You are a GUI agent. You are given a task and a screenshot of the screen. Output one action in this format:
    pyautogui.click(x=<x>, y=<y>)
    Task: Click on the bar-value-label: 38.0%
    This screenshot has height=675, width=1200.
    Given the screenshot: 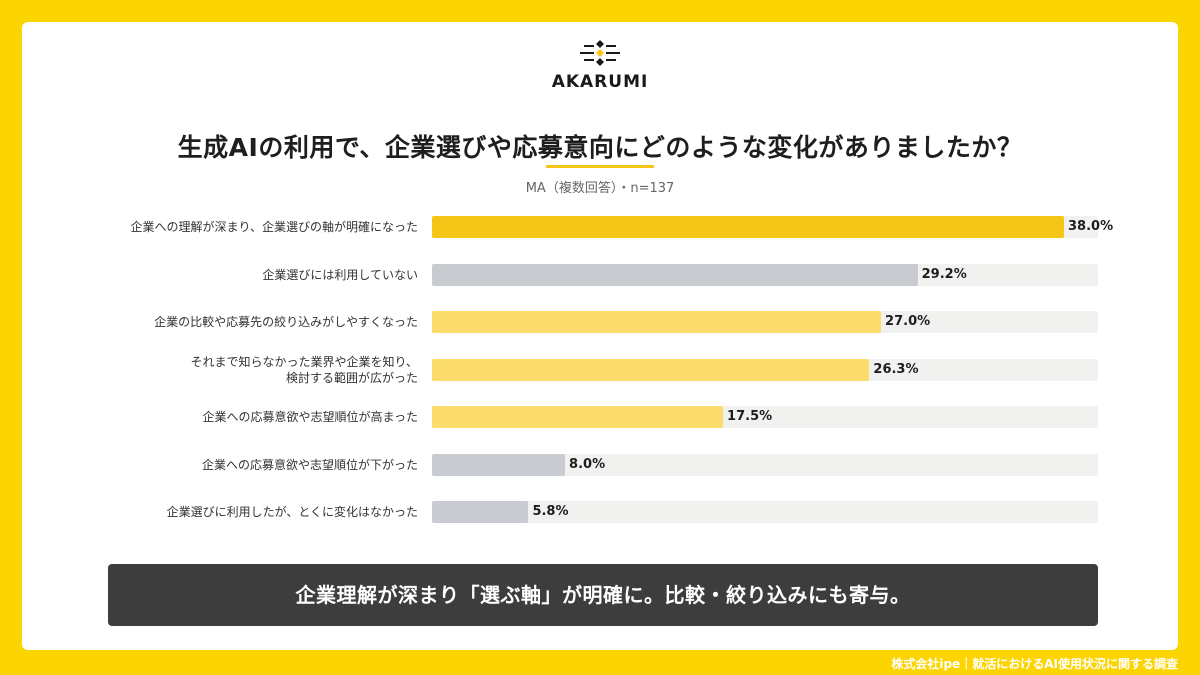 What is the action you would take?
    pyautogui.click(x=1091, y=226)
    